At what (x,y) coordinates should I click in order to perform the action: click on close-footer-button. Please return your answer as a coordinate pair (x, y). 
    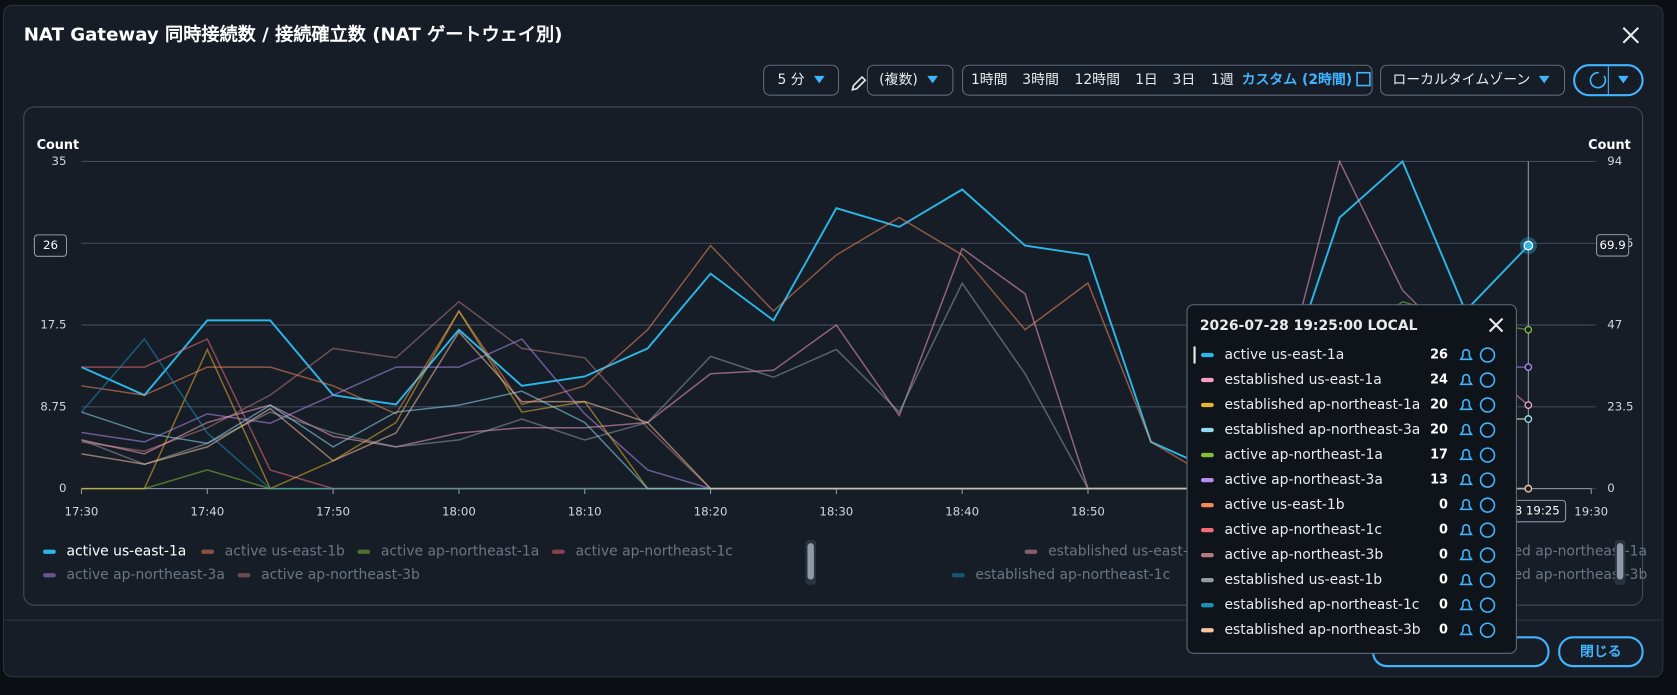
    Looking at the image, I should click on (1601, 652).